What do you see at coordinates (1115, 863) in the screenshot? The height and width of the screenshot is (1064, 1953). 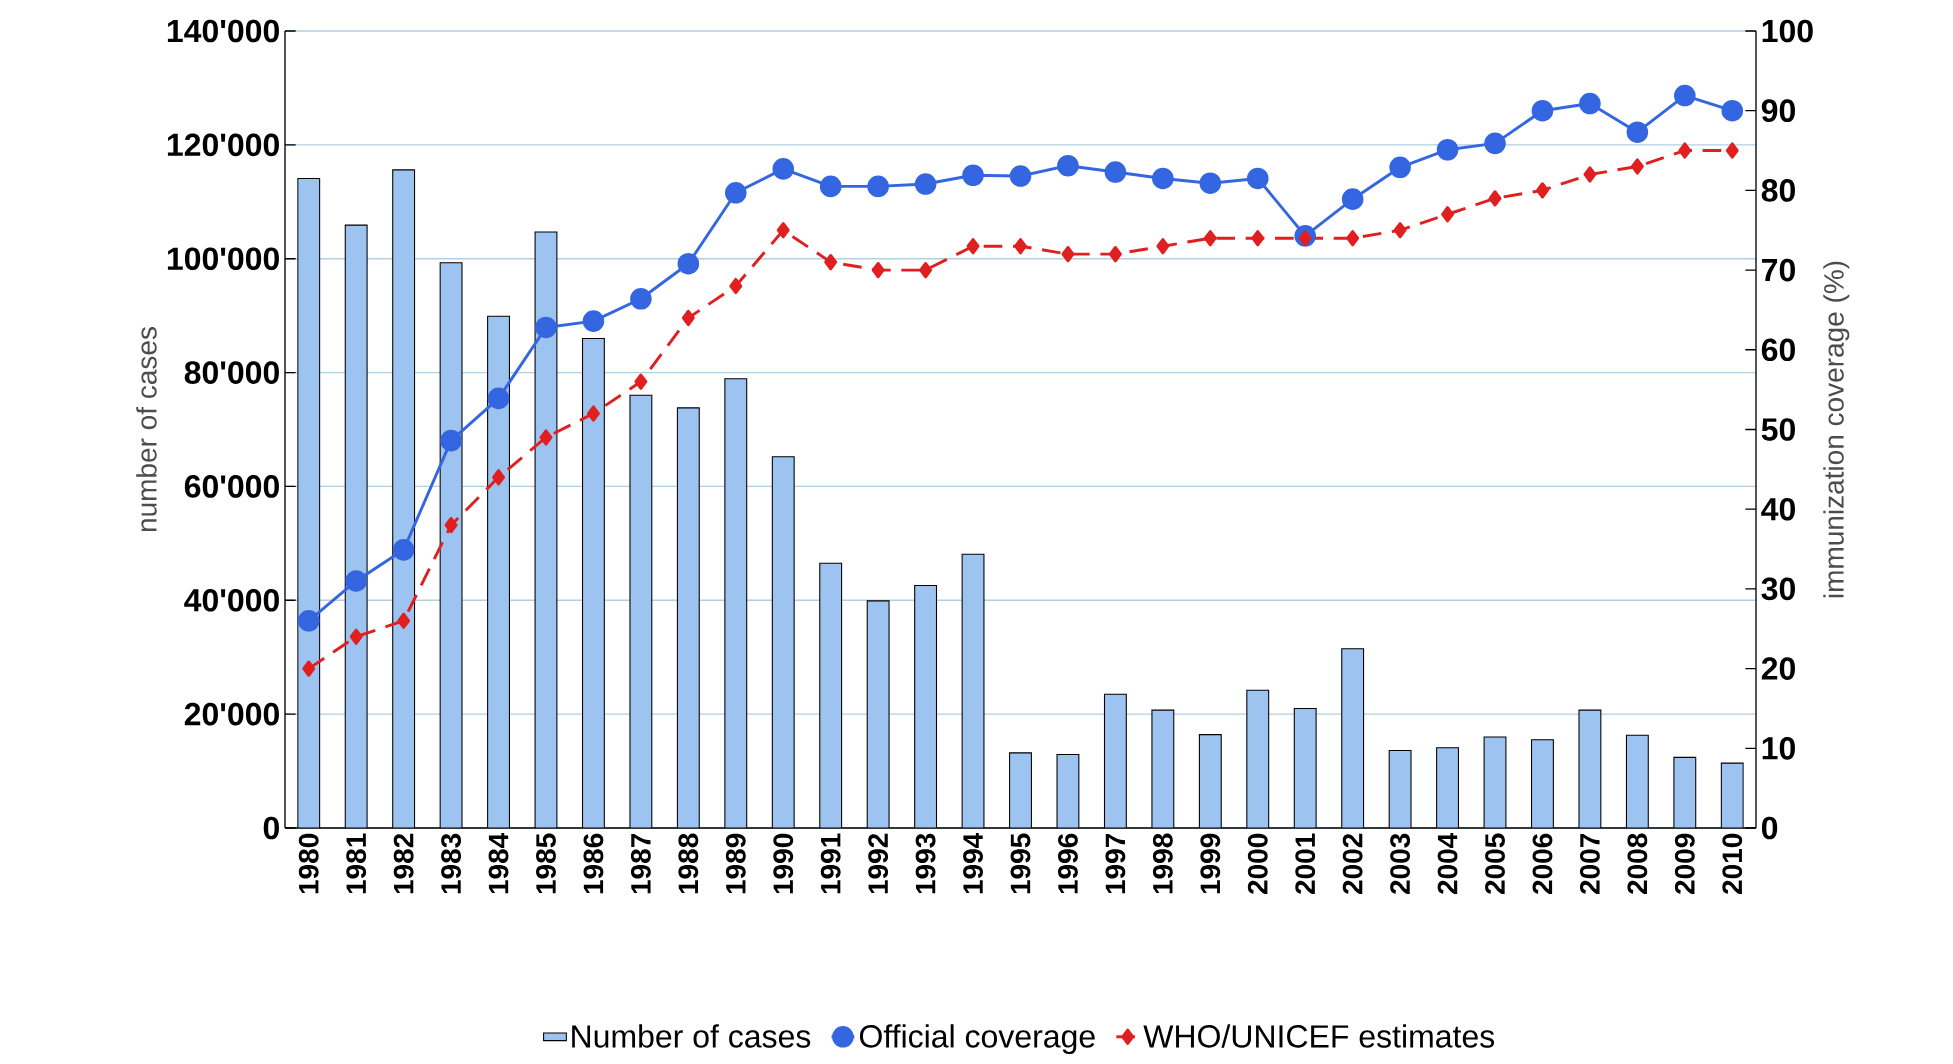 I see `x-tick-label: 1997` at bounding box center [1115, 863].